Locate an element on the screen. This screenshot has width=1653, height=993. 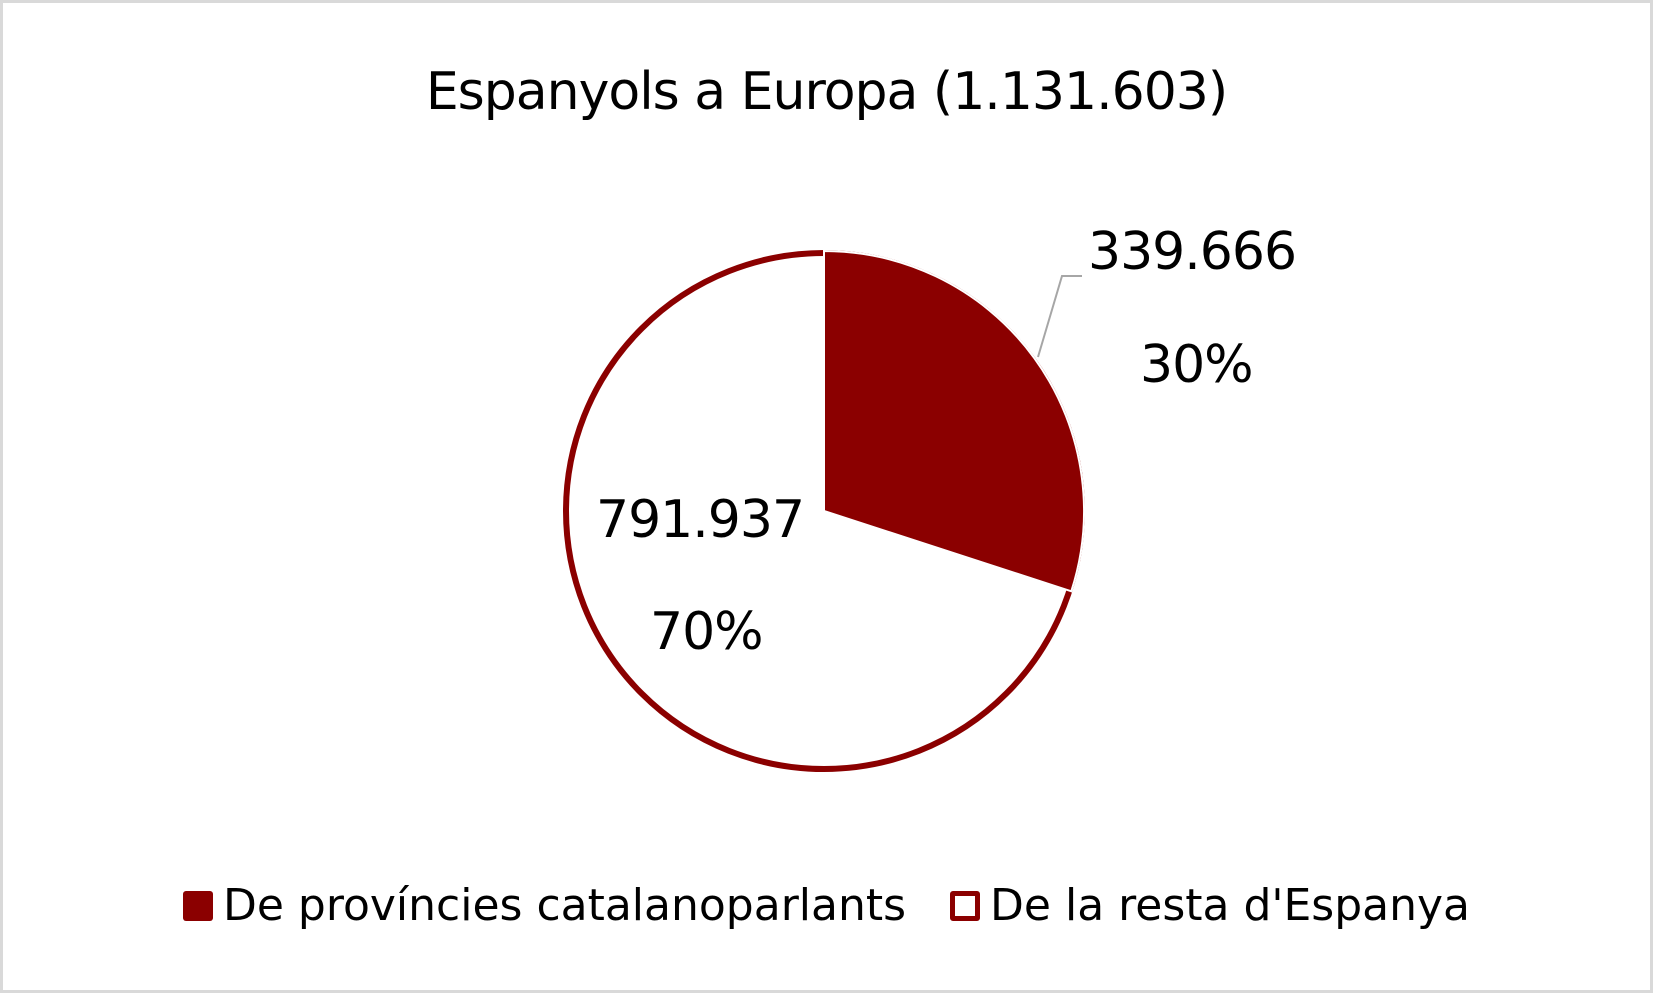
slice2-value-label: 791.937 is located at coordinates (700, 520).